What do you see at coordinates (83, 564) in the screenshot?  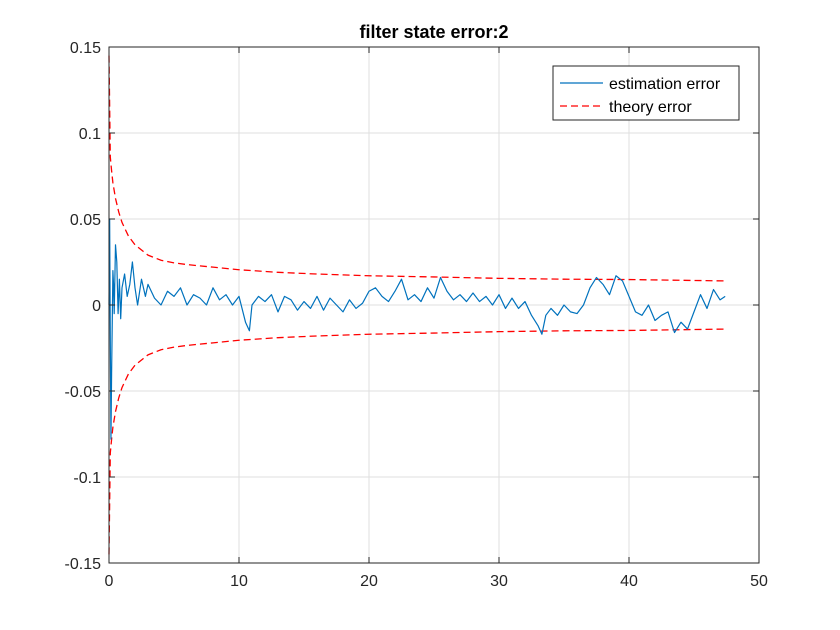 I see `y-tick-label: -0.15` at bounding box center [83, 564].